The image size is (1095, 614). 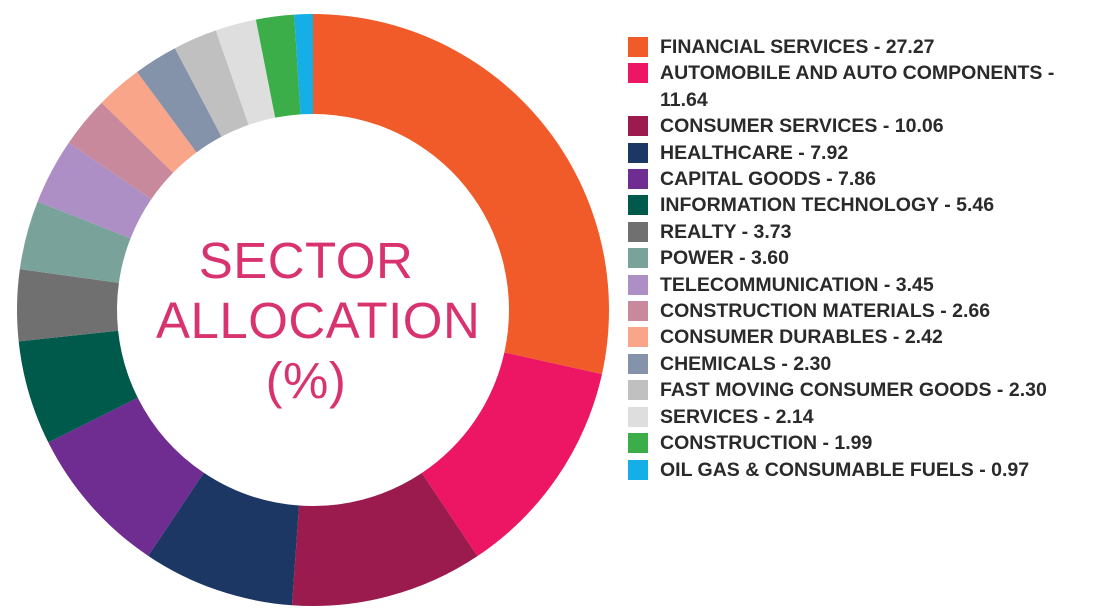 I want to click on legend-item: CONSUMER SERVICES - 10.06, so click(x=859, y=126).